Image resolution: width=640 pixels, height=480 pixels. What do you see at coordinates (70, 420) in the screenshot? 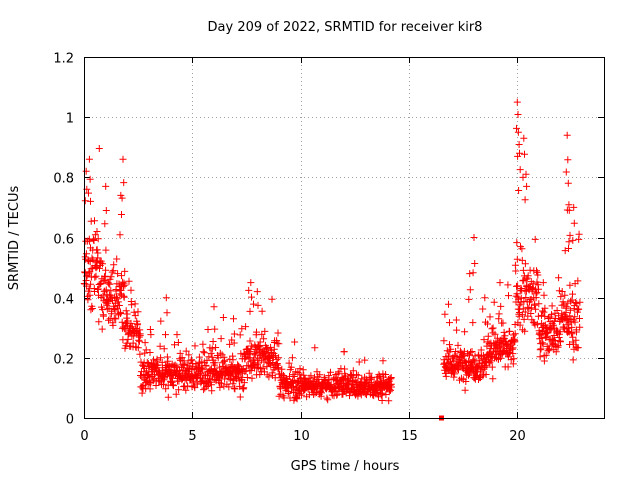
I see `y-tick-label: 0` at bounding box center [70, 420].